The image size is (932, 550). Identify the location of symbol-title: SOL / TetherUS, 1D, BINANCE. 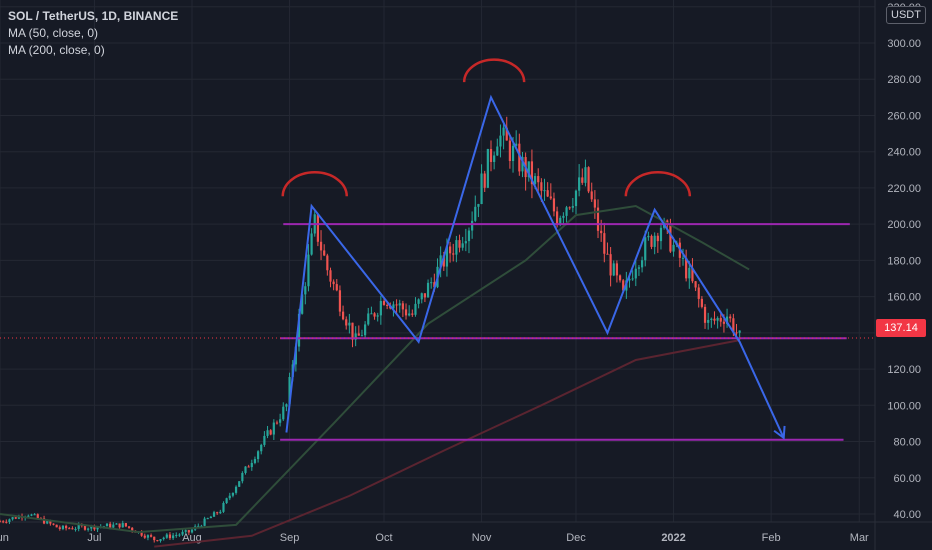
(93, 16).